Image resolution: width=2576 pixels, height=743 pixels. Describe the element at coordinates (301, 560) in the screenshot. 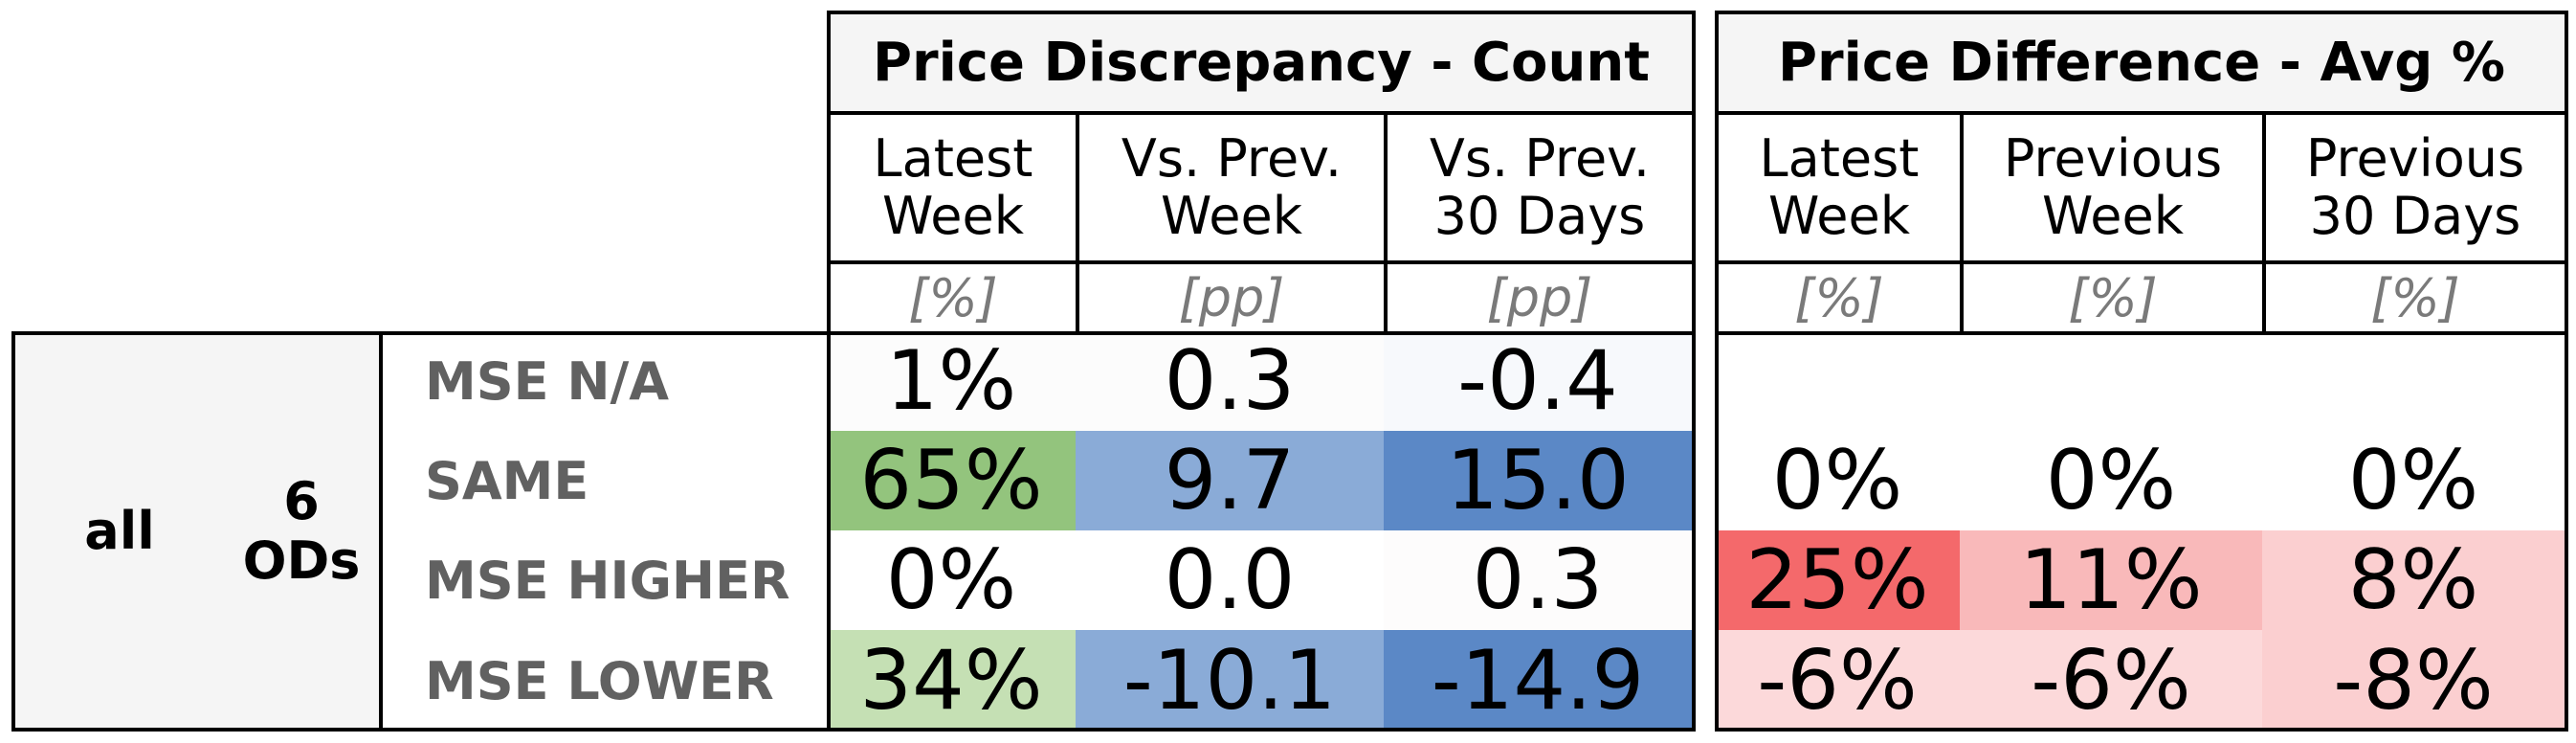

I see `ods-text: ODs` at that location.